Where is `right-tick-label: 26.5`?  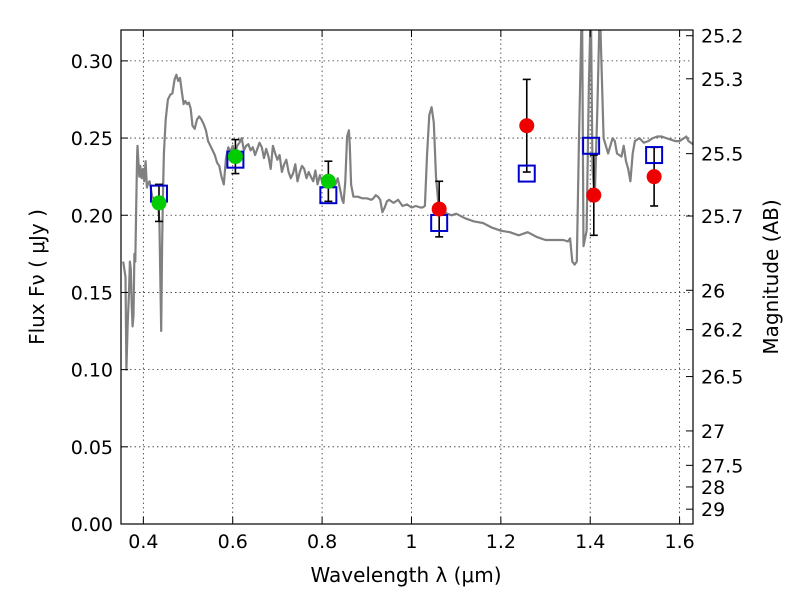
right-tick-label: 26.5 is located at coordinates (722, 378).